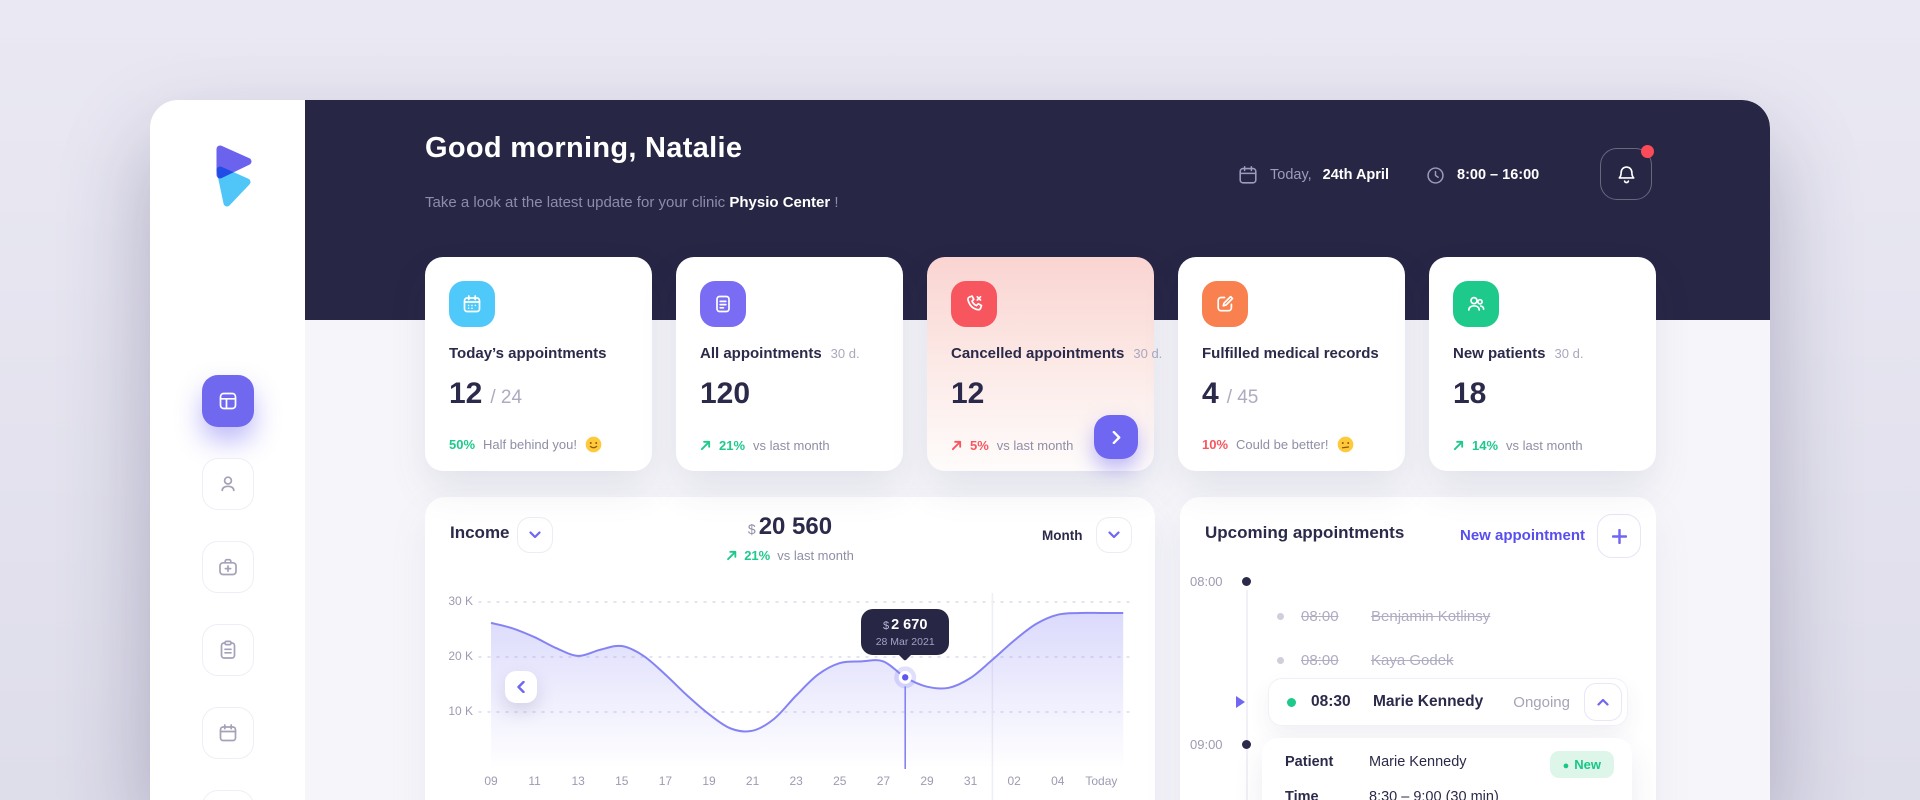  I want to click on patient-name: Kaya Godek, so click(1412, 660).